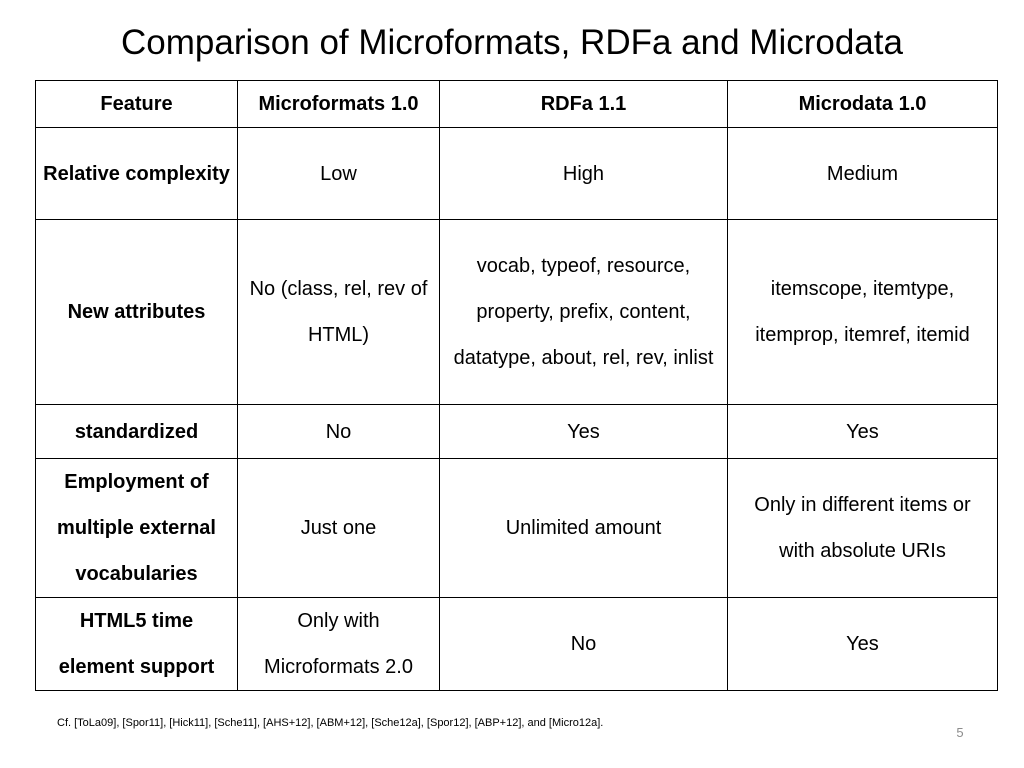 This screenshot has height=768, width=1024. I want to click on microformats-cell: No (class, rel, rev of HTML), so click(338, 312).